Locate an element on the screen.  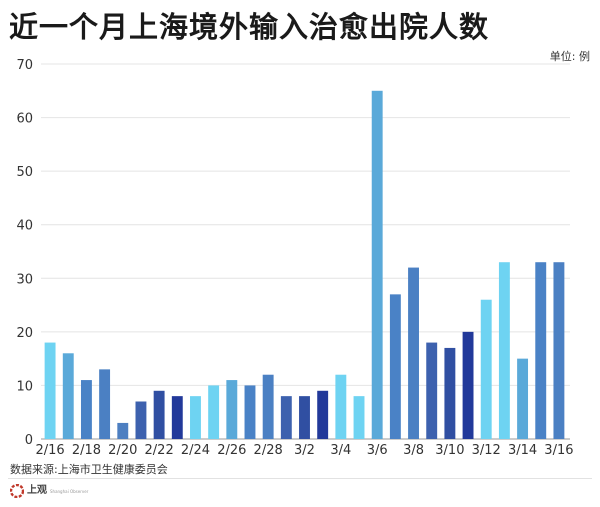
logo-icon is located at coordinates (17, 491).